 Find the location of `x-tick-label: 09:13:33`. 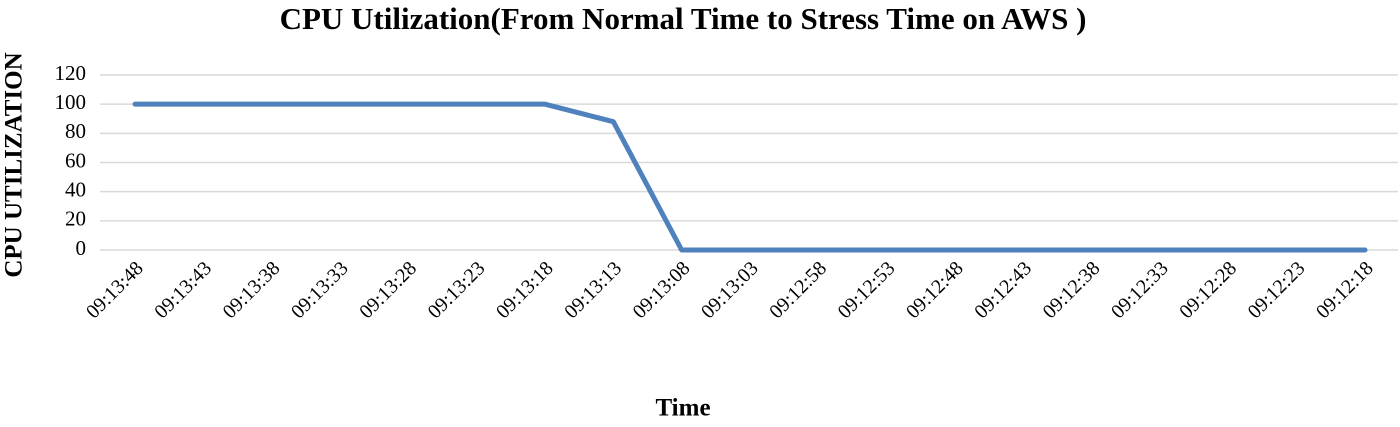

x-tick-label: 09:13:33 is located at coordinates (320, 290).